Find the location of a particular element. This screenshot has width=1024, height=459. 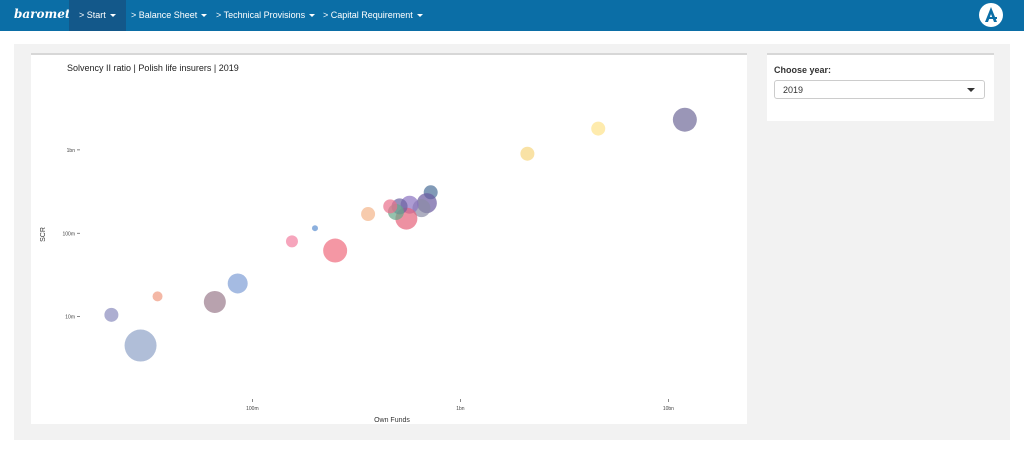

y-tick-label: 1bn is located at coordinates (71, 151).